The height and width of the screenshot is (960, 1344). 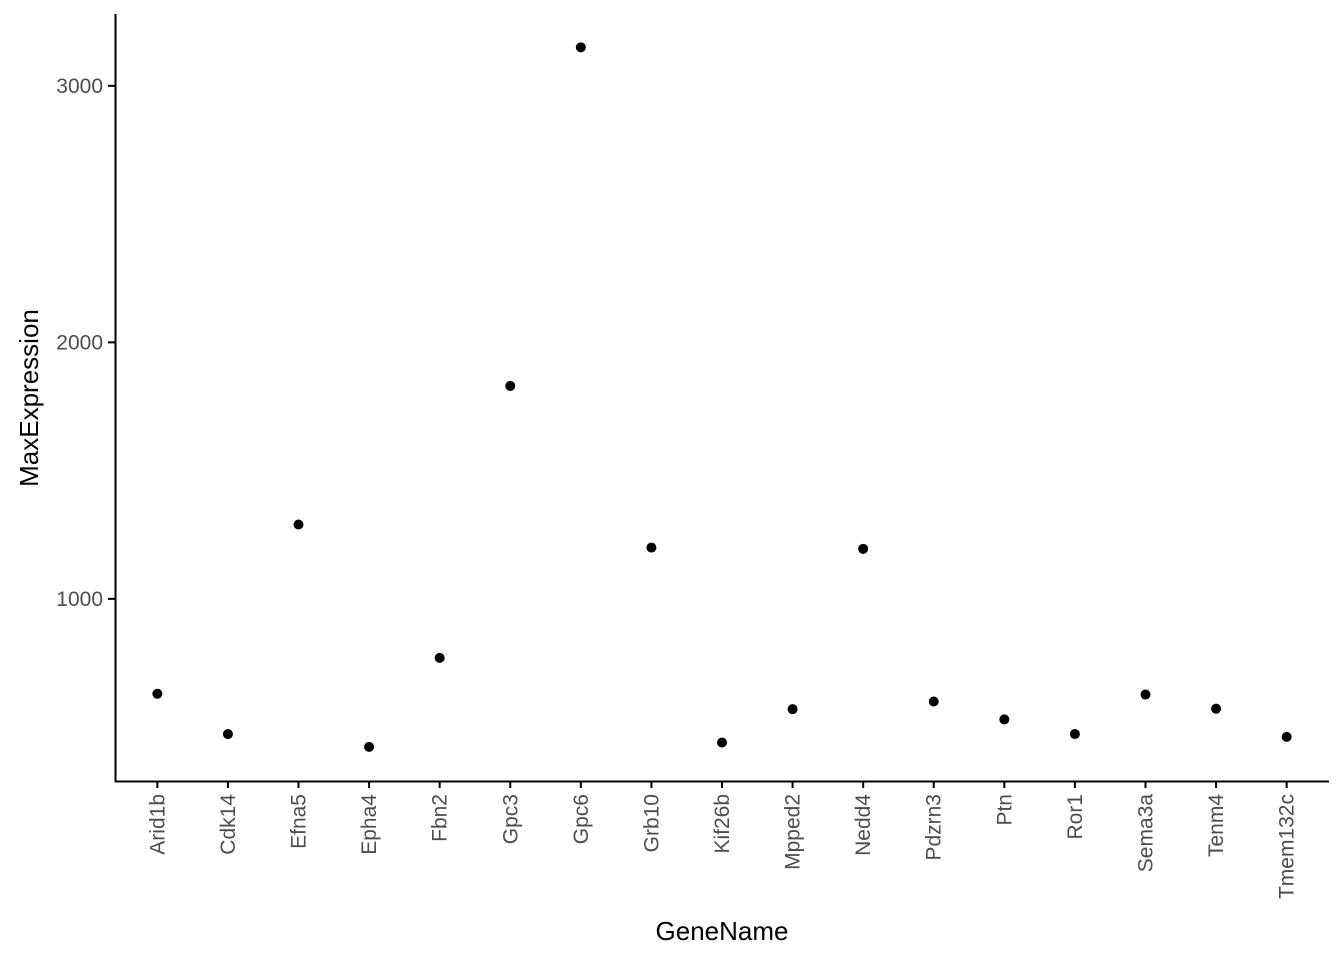 What do you see at coordinates (440, 818) in the screenshot?
I see `x-tick-label: Fbn2` at bounding box center [440, 818].